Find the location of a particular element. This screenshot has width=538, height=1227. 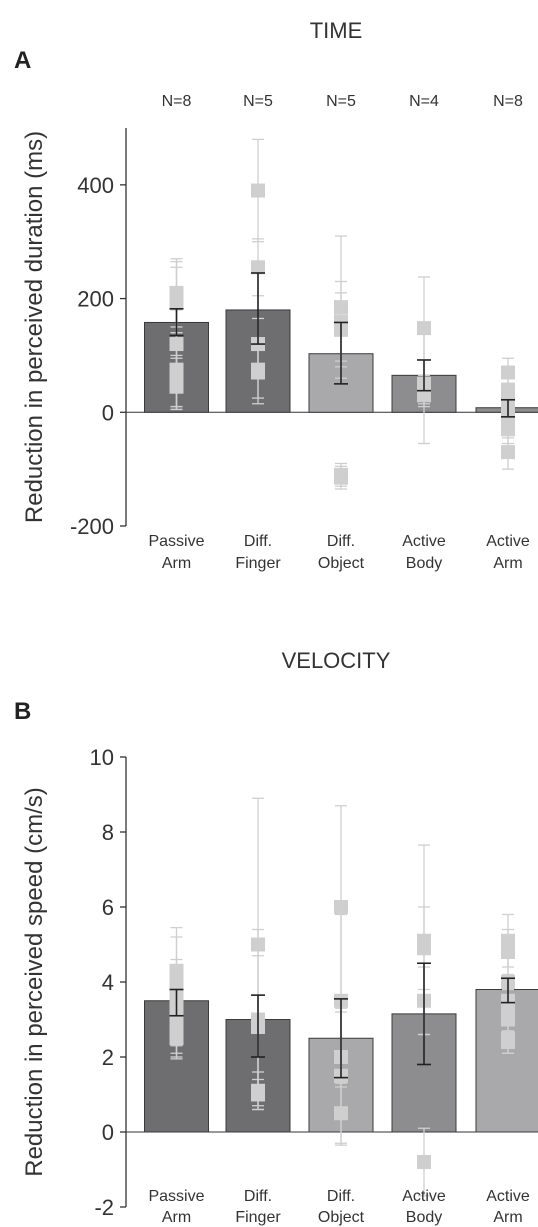

panel-letter: A is located at coordinates (22, 60).